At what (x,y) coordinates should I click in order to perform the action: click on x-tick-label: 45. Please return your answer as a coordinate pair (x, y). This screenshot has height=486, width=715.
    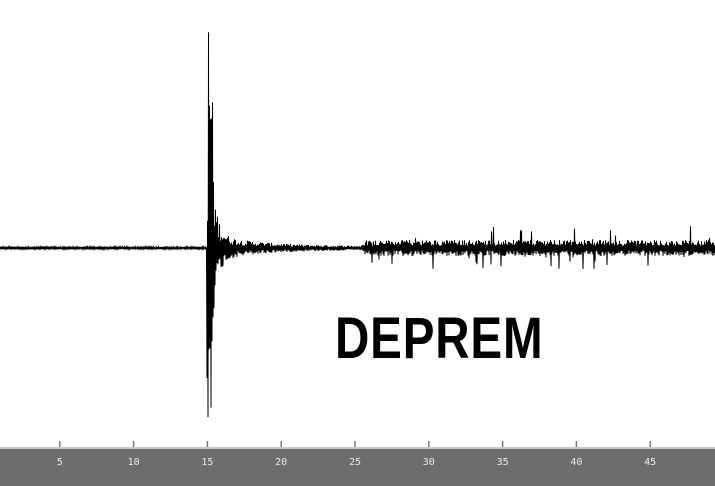
    Looking at the image, I should click on (650, 462).